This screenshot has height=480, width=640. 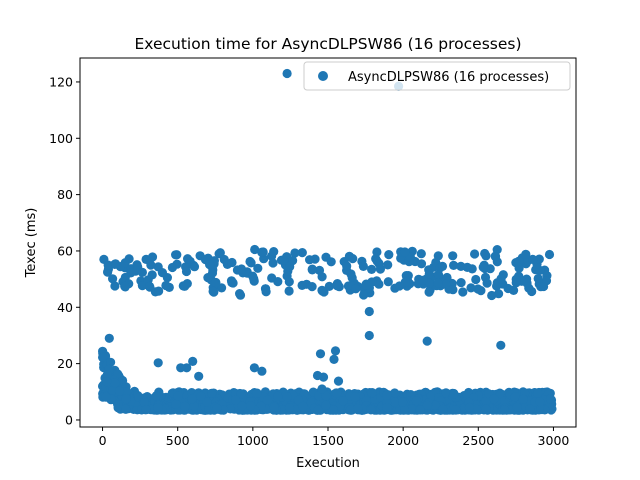 I want to click on x-tick-label: 0, so click(x=103, y=440).